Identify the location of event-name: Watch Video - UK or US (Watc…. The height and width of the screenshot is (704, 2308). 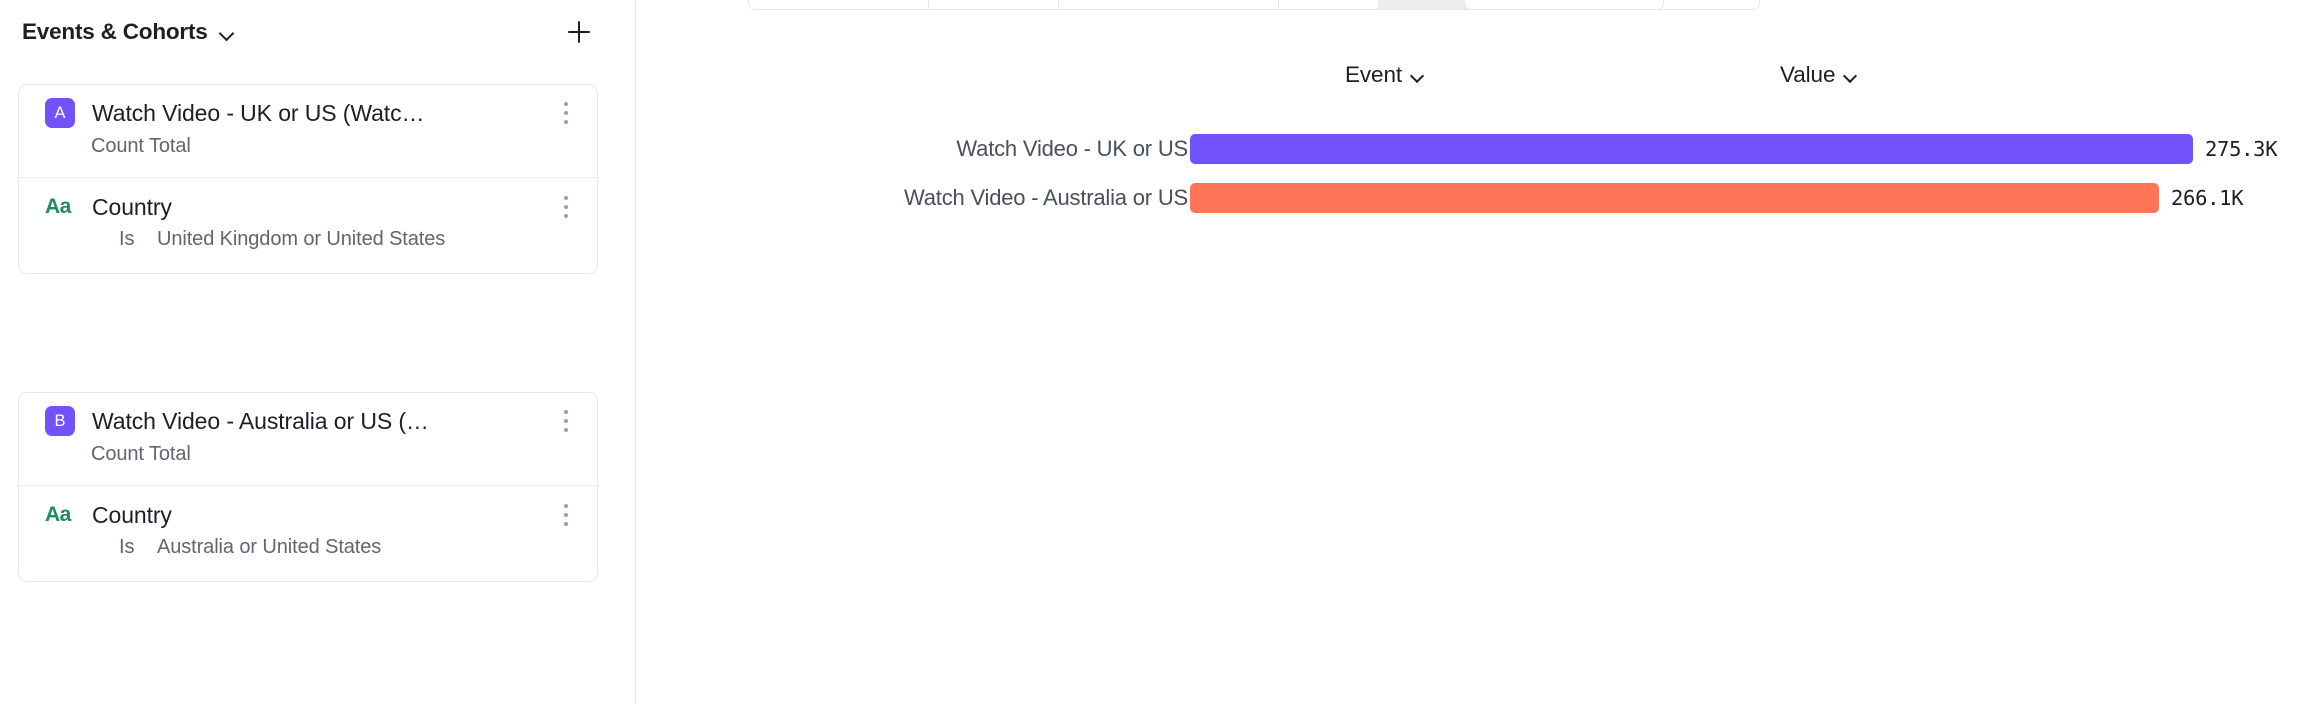
(258, 112).